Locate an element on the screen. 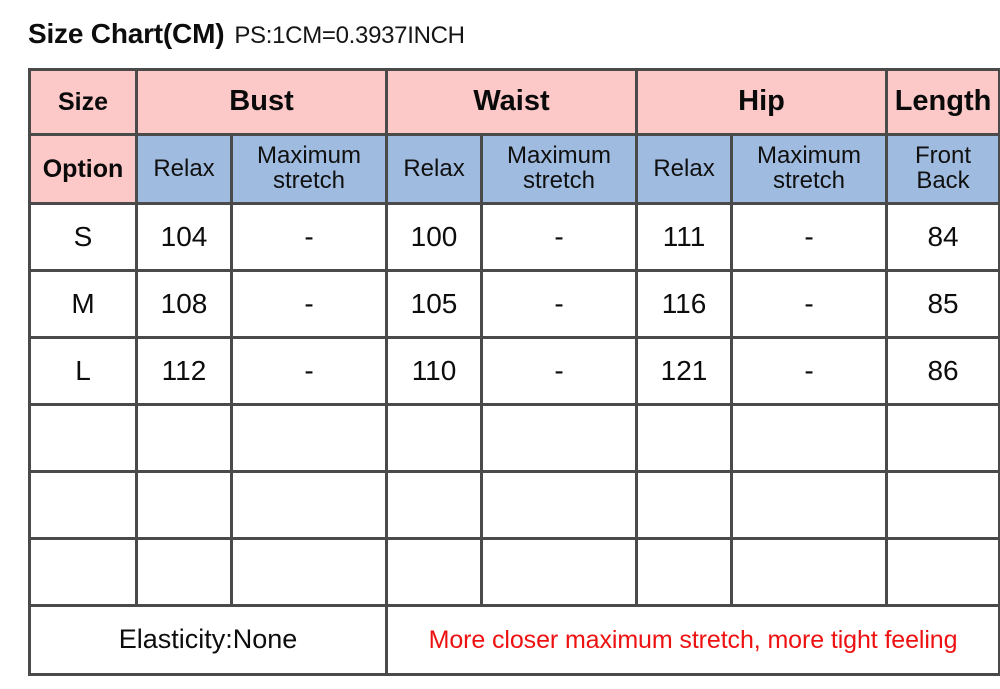 This screenshot has height=689, width=1000. subheader-length-line1: Front is located at coordinates (943, 156).